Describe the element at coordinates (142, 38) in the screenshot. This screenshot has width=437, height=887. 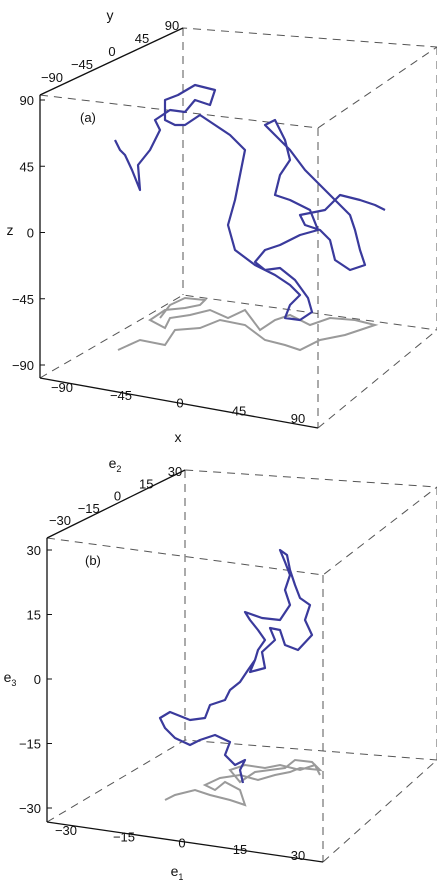
I see `y-tick-label: 45` at that location.